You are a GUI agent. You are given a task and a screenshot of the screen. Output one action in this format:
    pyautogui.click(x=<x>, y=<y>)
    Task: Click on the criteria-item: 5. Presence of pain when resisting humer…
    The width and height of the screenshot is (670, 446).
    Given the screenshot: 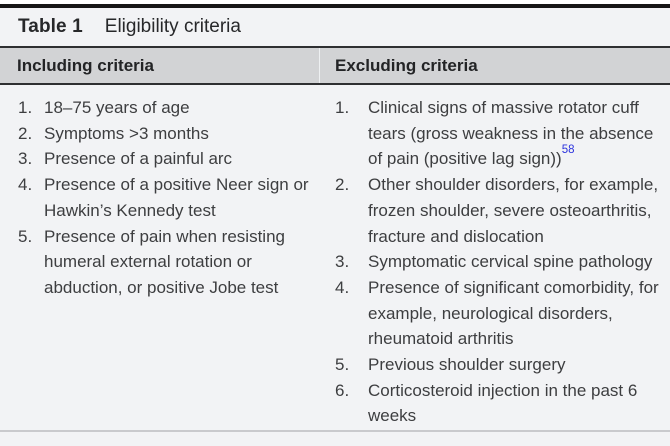 What is the action you would take?
    pyautogui.click(x=169, y=262)
    